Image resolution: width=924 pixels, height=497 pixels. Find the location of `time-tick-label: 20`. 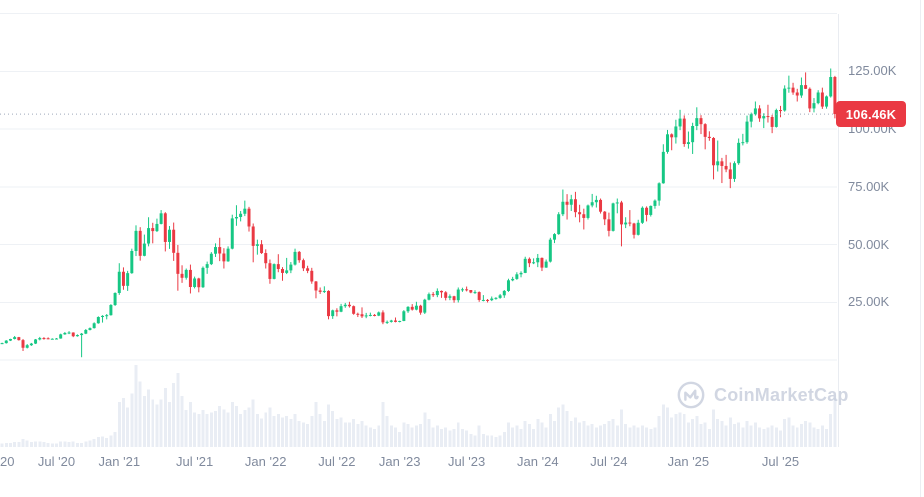

time-tick-label: 20 is located at coordinates (7, 461).